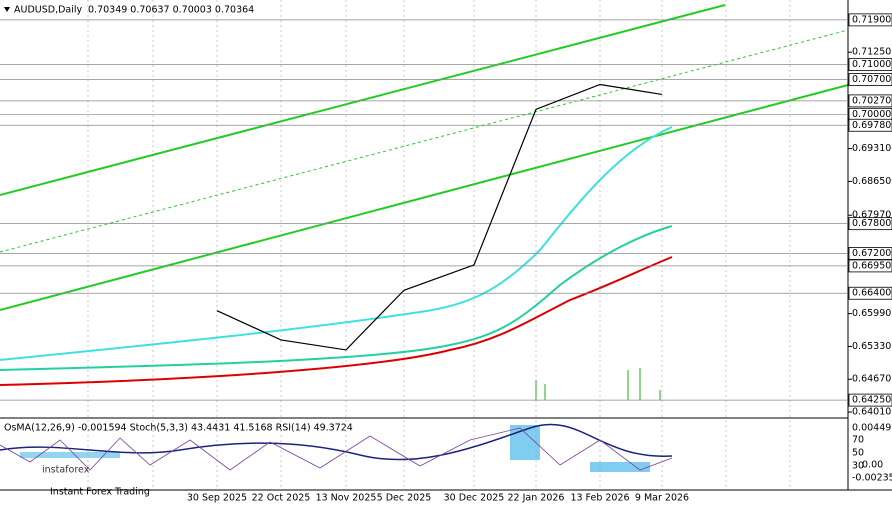  I want to click on y-tick-label: 0.65990, so click(871, 313).